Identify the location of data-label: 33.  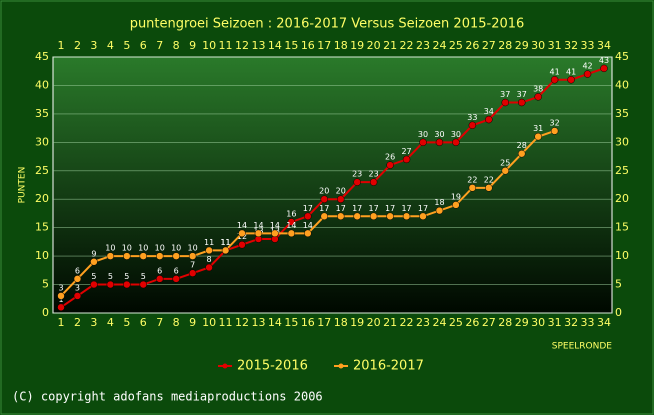
(472, 117).